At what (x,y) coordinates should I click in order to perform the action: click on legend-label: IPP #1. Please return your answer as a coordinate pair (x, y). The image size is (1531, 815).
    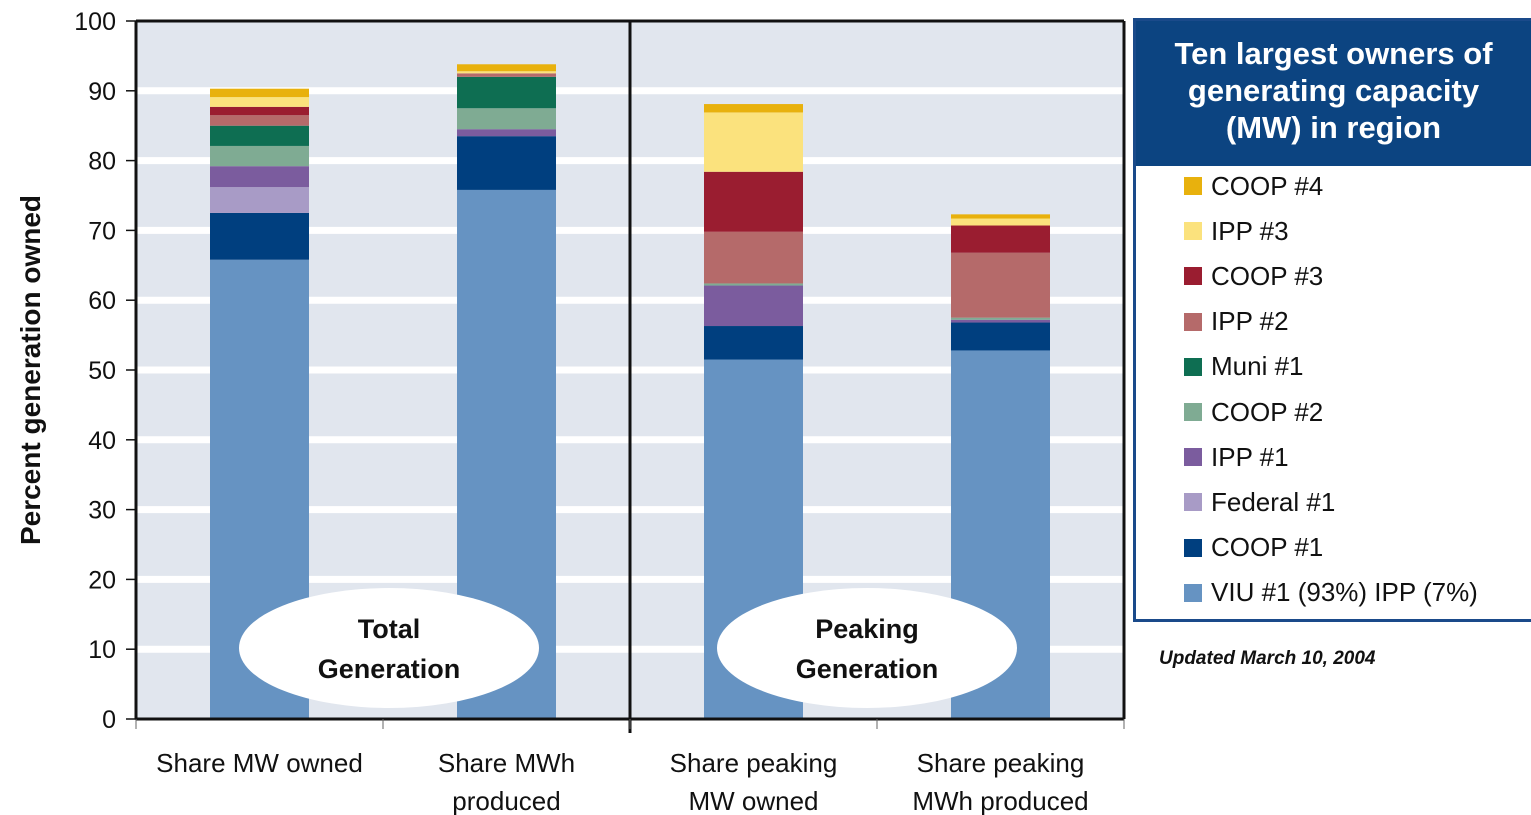
    Looking at the image, I should click on (1250, 456).